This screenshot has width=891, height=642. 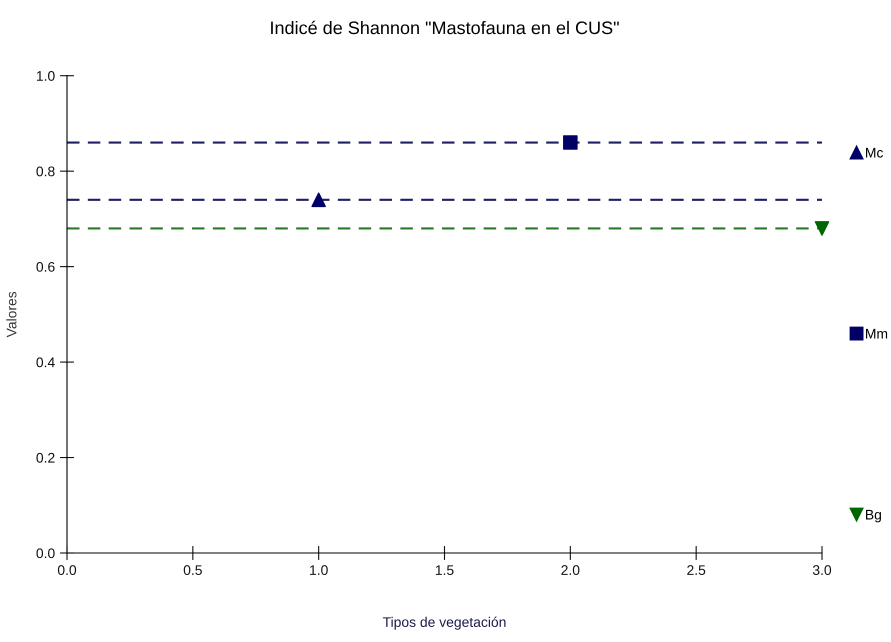 I want to click on legend-label: Mc, so click(x=875, y=153).